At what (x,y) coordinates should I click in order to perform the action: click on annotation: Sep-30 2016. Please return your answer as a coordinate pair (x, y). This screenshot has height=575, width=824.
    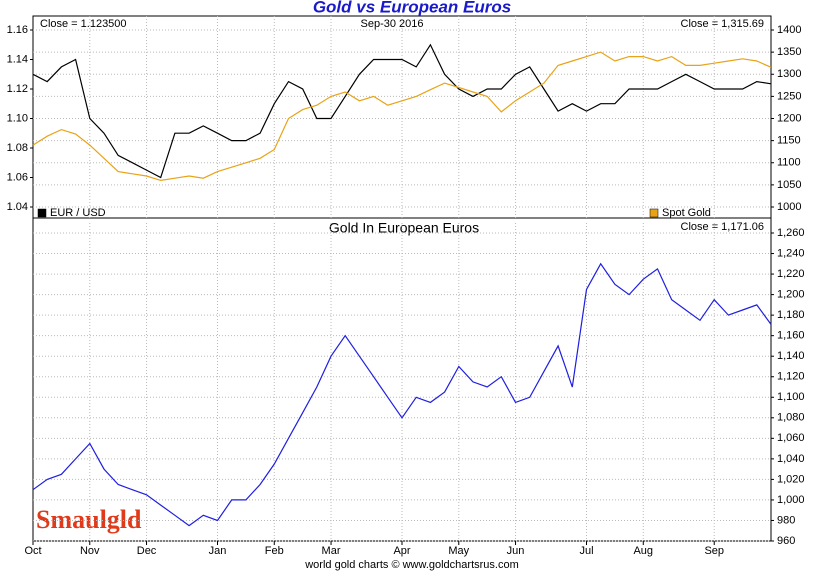
    Looking at the image, I should click on (392, 24).